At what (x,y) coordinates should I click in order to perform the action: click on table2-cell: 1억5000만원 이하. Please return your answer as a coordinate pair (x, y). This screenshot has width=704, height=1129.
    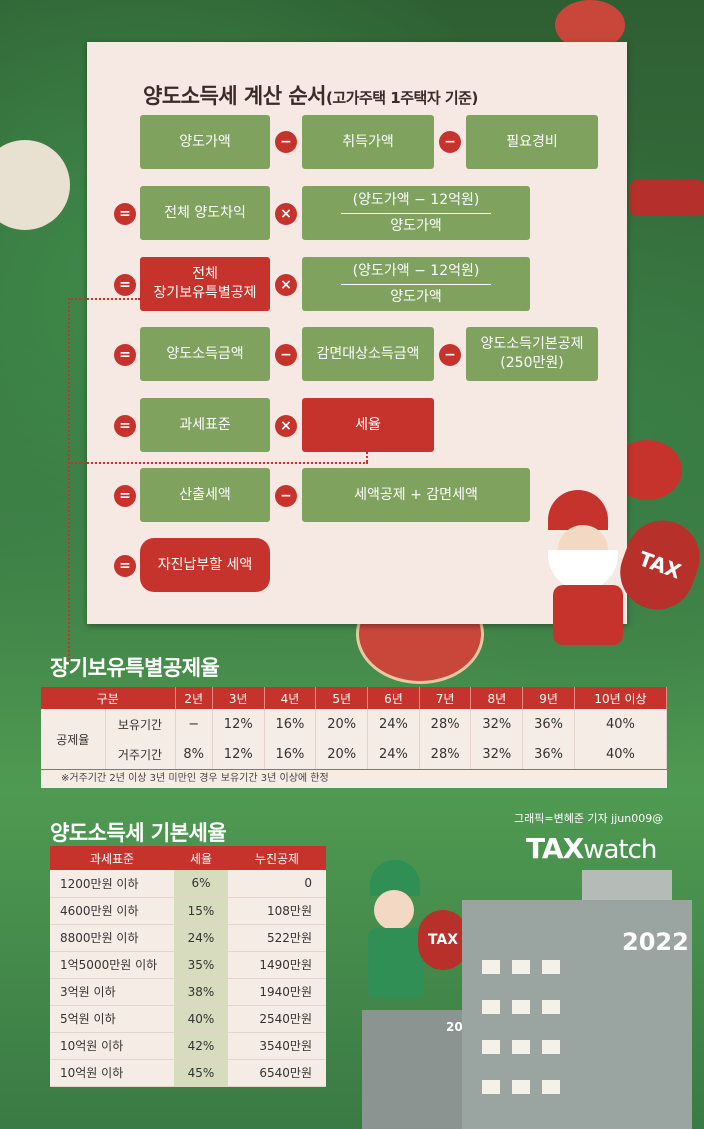
    Looking at the image, I should click on (112, 965).